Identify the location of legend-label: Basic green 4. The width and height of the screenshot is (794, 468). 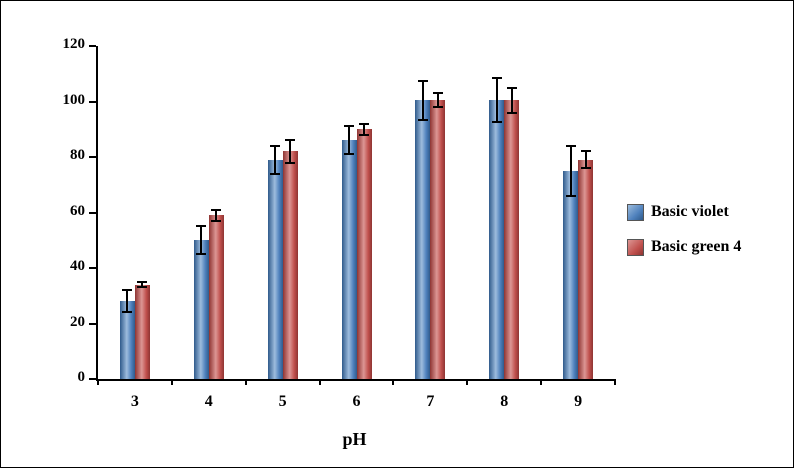
(696, 246).